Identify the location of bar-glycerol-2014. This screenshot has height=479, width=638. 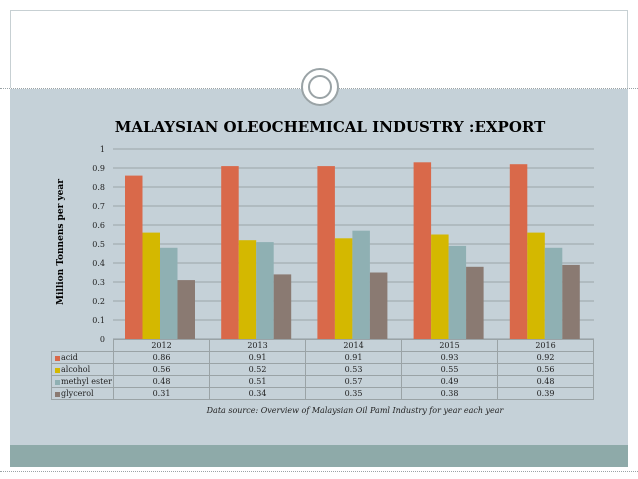
(378, 305).